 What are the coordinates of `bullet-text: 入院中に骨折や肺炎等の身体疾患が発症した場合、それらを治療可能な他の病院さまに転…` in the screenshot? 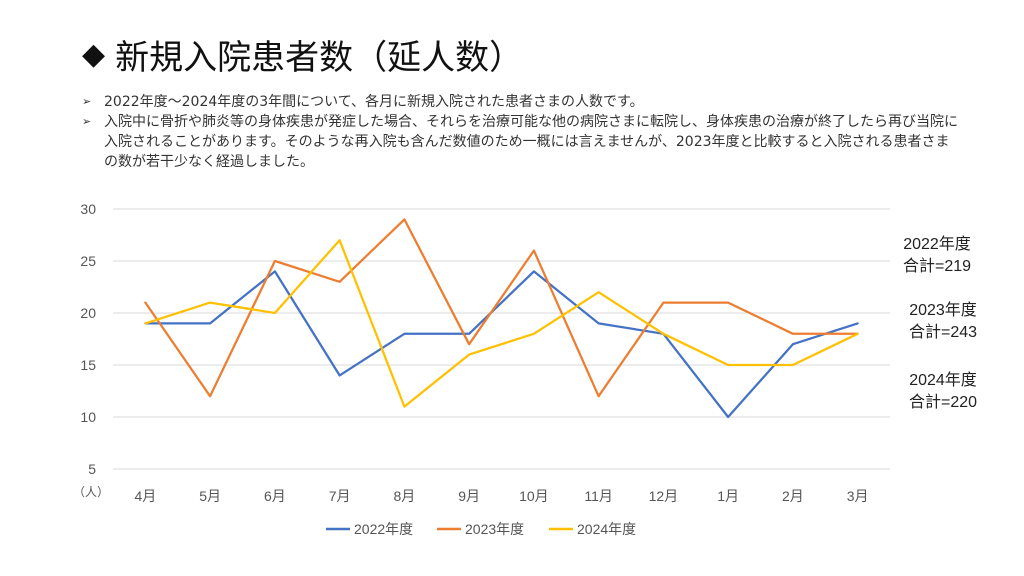 It's located at (531, 142).